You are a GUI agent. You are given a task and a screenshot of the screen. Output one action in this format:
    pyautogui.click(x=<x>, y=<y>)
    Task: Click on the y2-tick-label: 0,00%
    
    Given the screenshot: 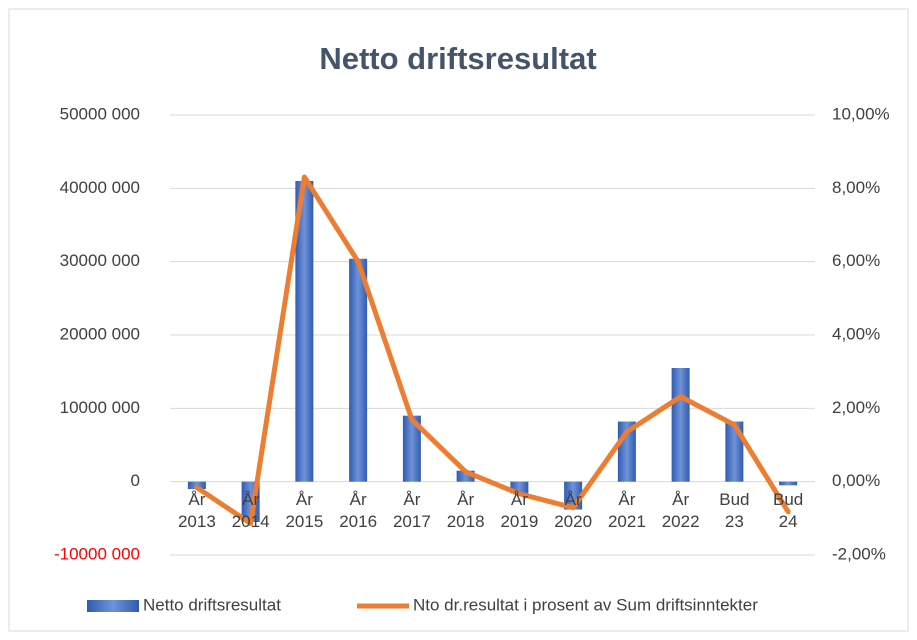 What is the action you would take?
    pyautogui.click(x=856, y=480)
    